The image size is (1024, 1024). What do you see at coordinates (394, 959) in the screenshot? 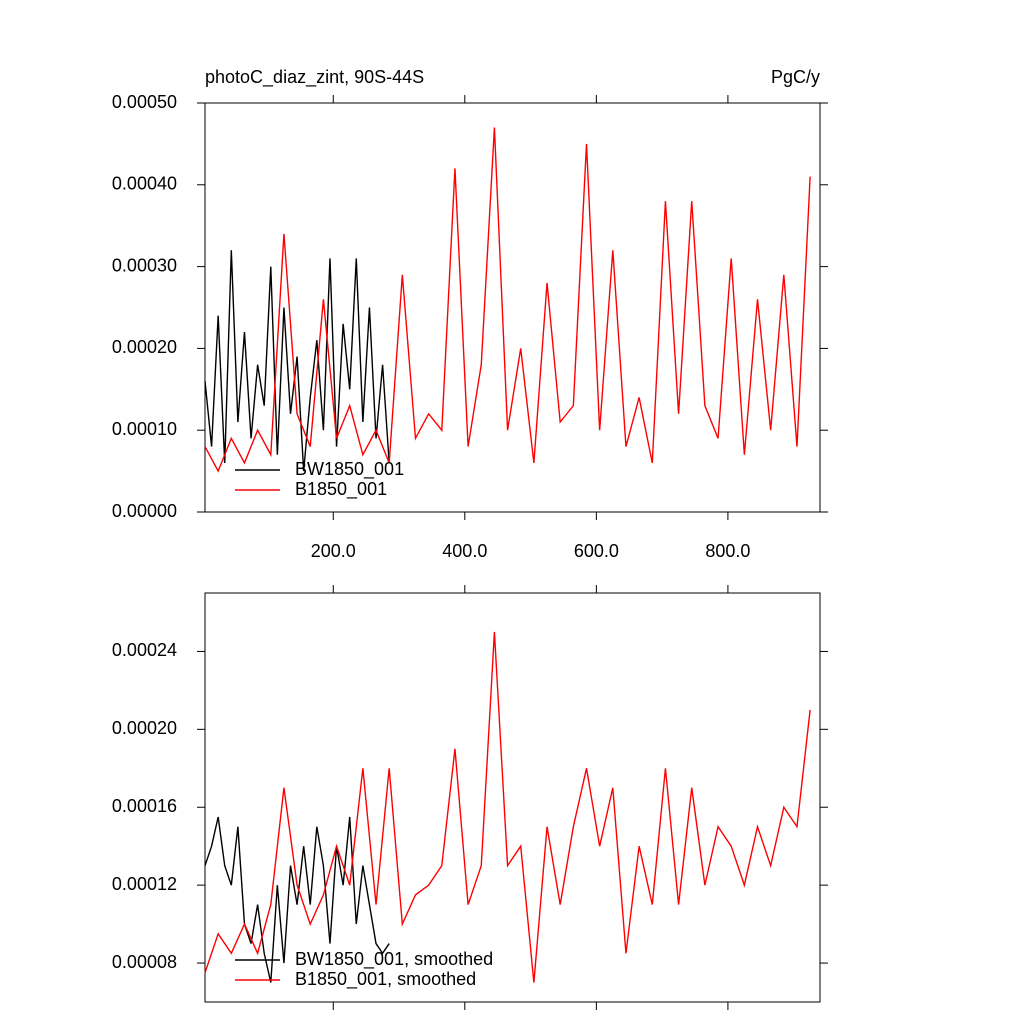
I see `legend-label: BW1850_001, smoothed` at bounding box center [394, 959].